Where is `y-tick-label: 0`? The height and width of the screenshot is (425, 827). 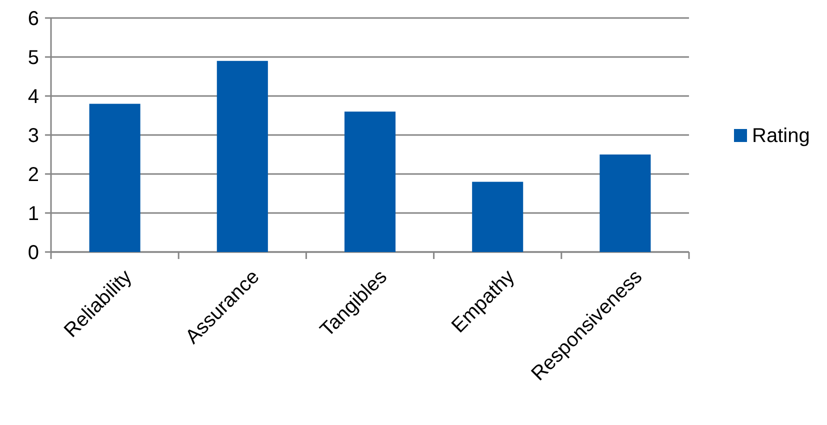
y-tick-label: 0 is located at coordinates (33, 253).